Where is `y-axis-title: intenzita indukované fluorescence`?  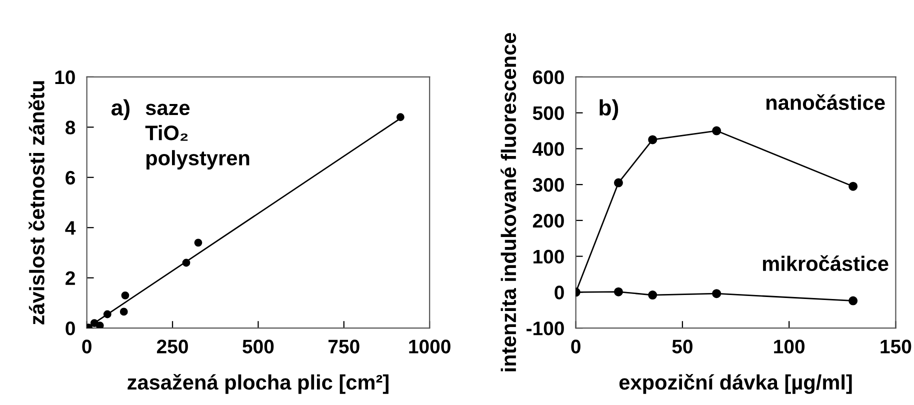 y-axis-title: intenzita indukované fluorescence is located at coordinates (508, 202).